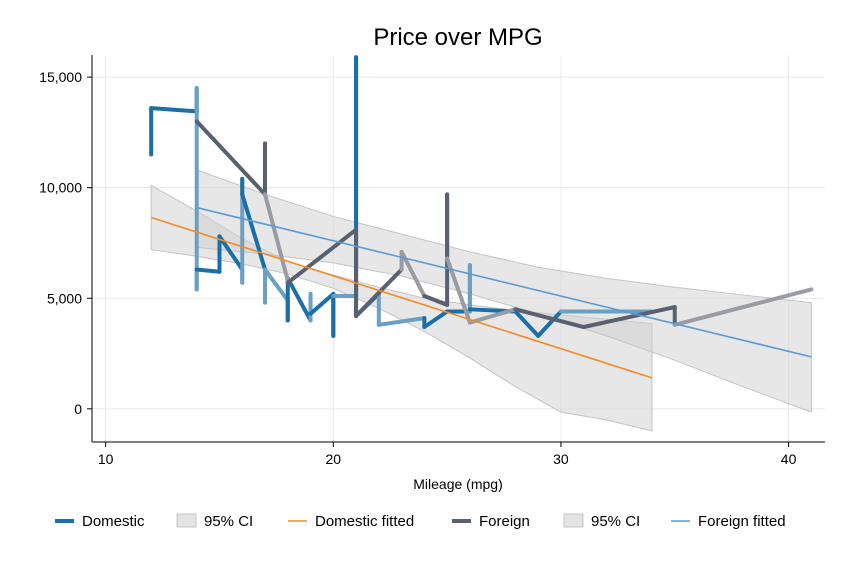 This screenshot has height=564, width=846. What do you see at coordinates (504, 521) in the screenshot?
I see `legend-label-foreign: Foreign` at bounding box center [504, 521].